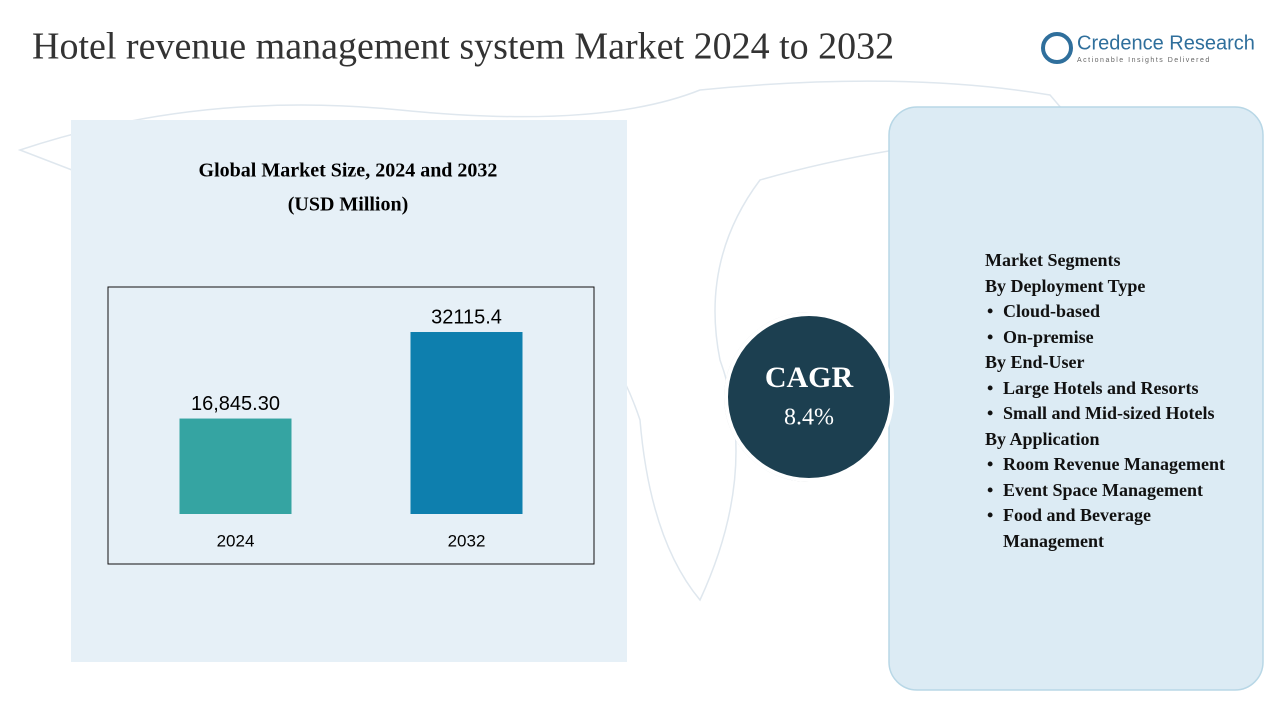  What do you see at coordinates (348, 205) in the screenshot?
I see `chart-subtitle: (USD Million)` at bounding box center [348, 205].